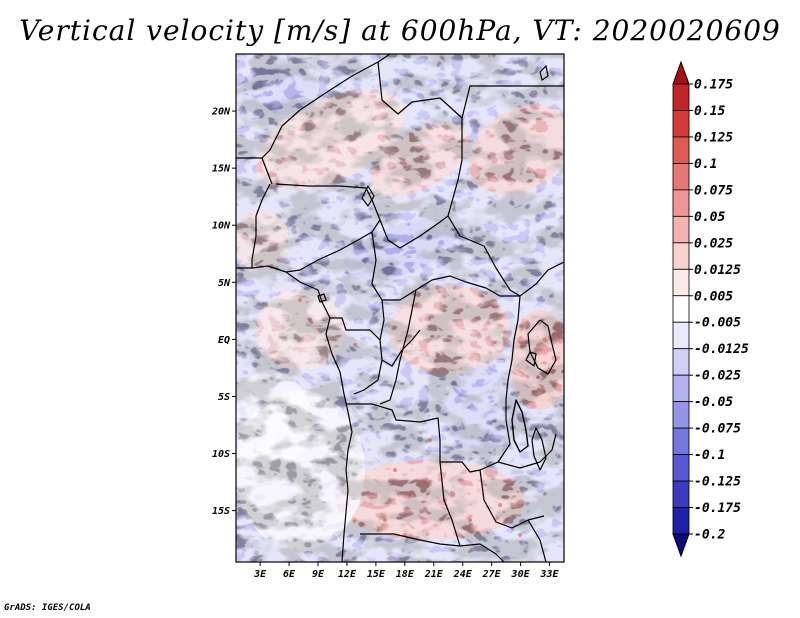 Image resolution: width=800 pixels, height=618 pixels. I want to click on colorbar-label: -0.175, so click(717, 508).